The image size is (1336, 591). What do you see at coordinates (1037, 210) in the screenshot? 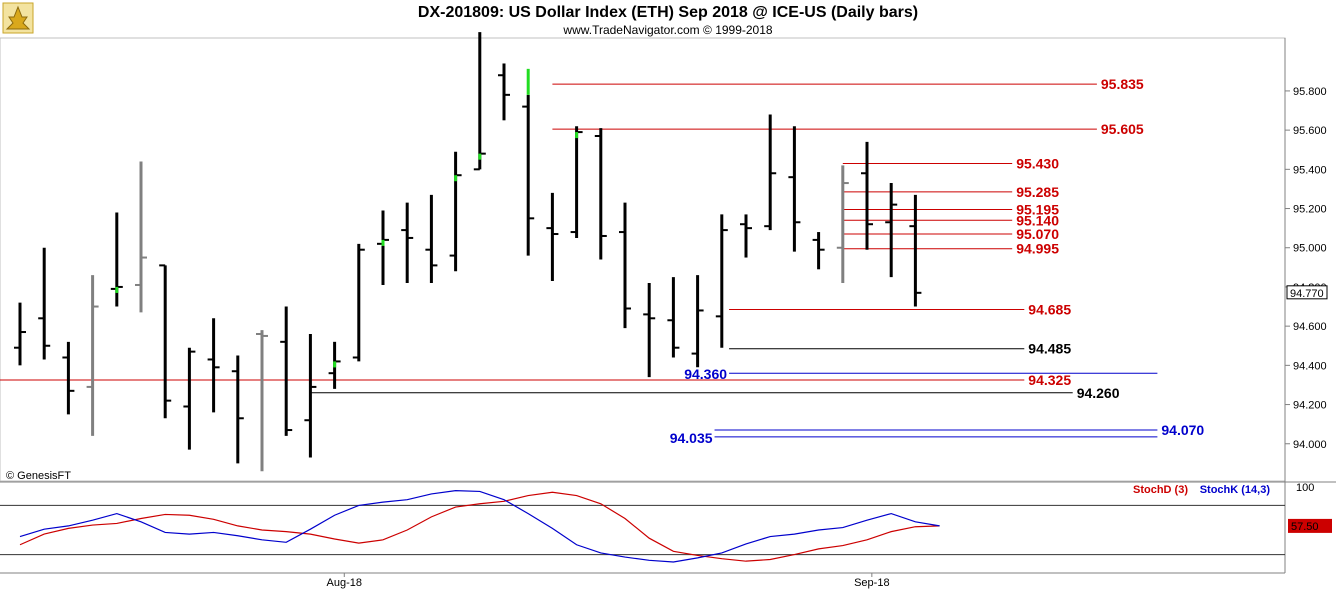
I see `level-label: 95.195` at bounding box center [1037, 210].